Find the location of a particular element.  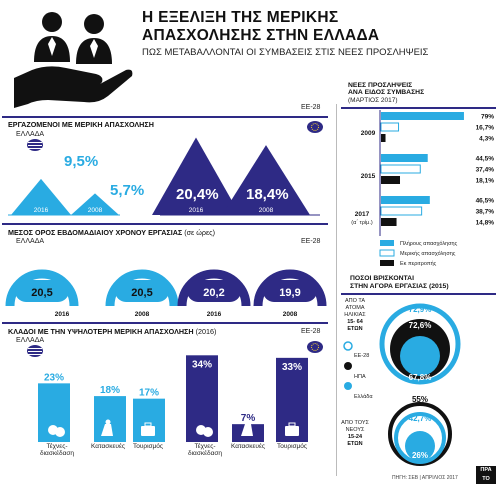

ring-g2-greece is located at coordinates (420, 446).